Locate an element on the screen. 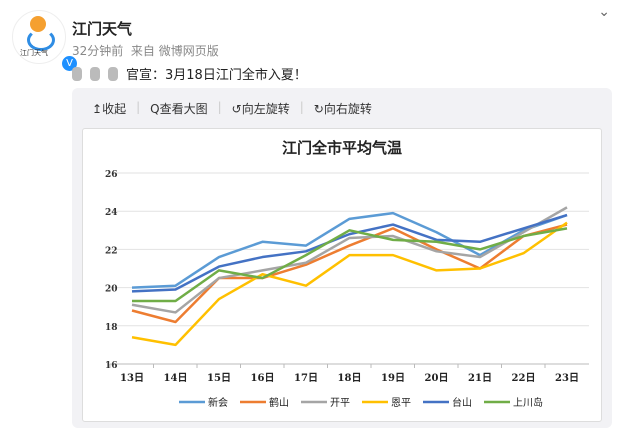  x-tick-label: 17日 is located at coordinates (306, 378).